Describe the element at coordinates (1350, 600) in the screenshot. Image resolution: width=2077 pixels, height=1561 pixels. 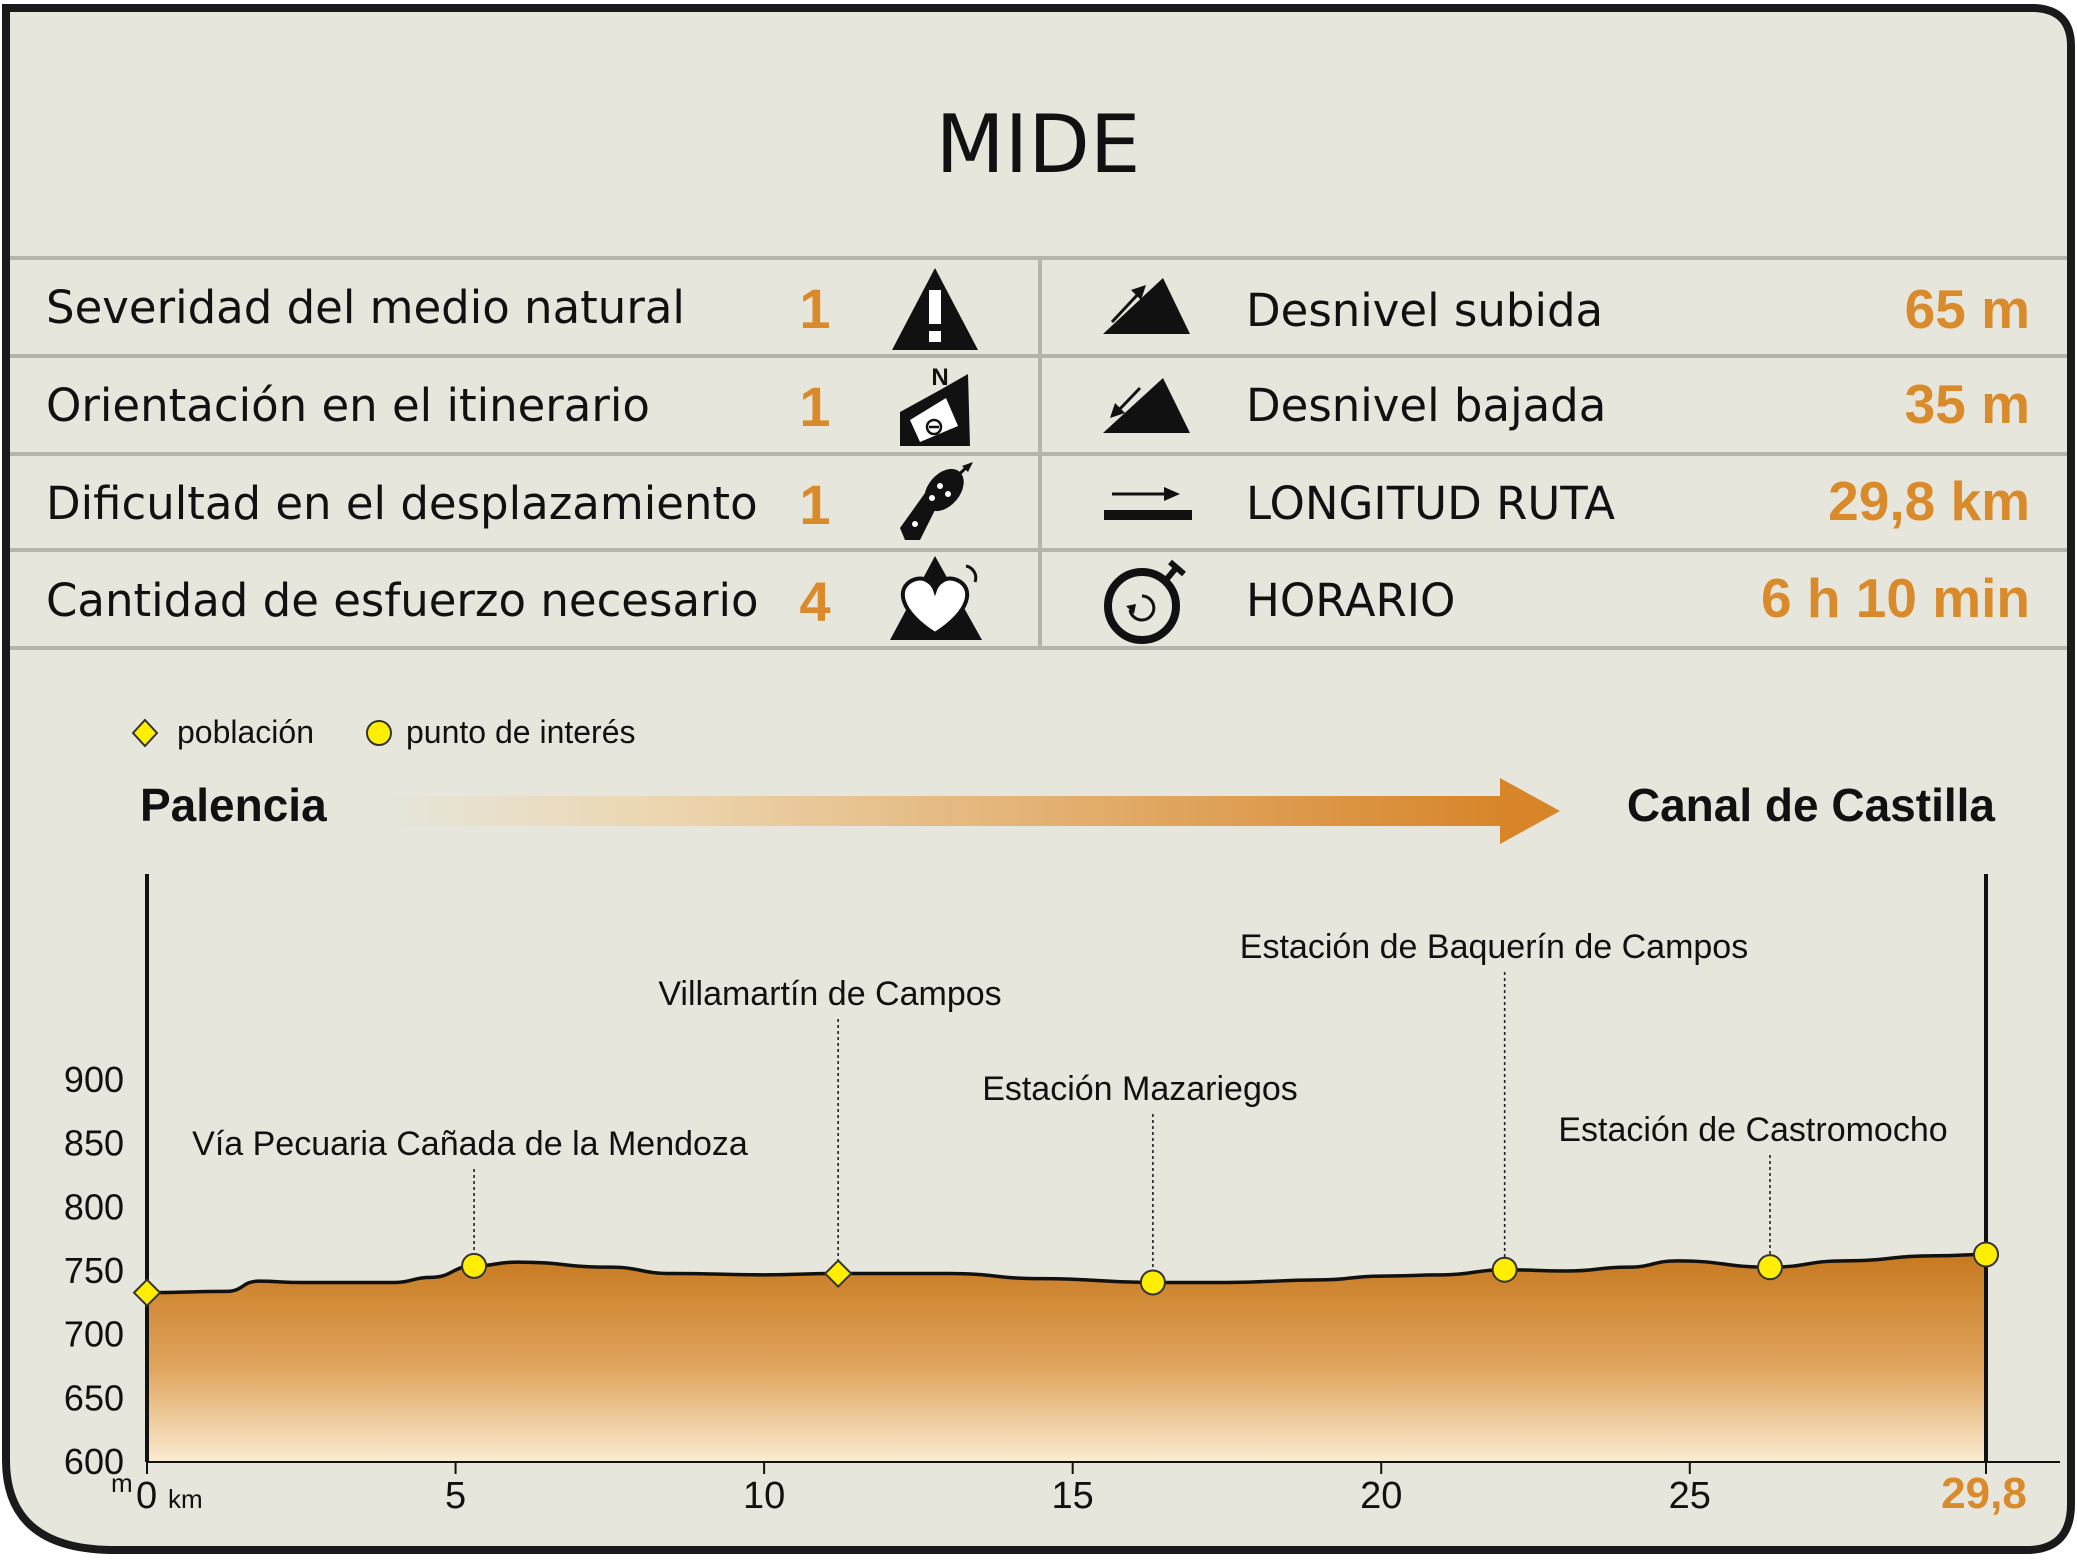
I see `stat-label: HORARIO` at that location.